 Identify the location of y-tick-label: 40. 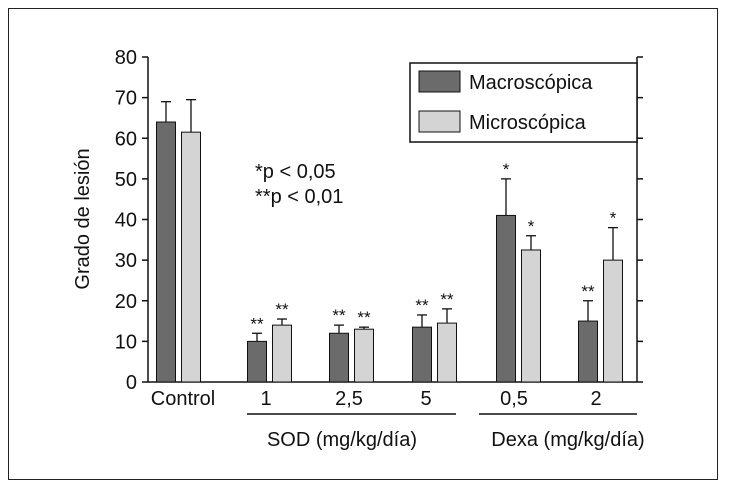
(126, 221).